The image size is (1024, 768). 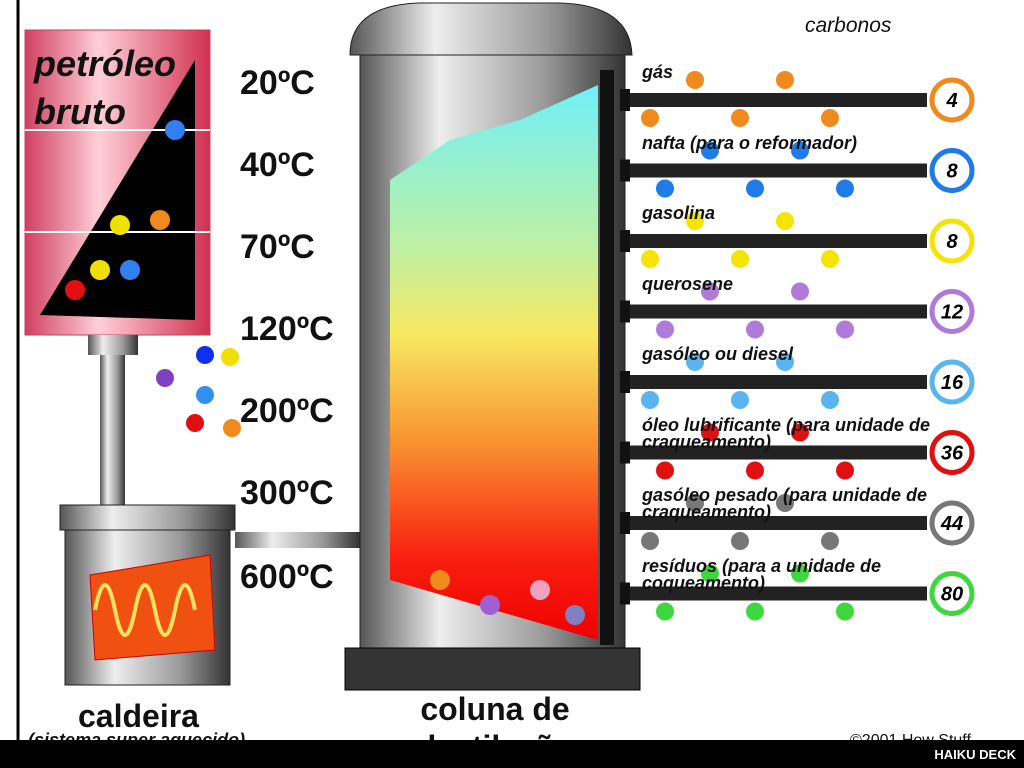 I want to click on fraction-name: querosene, so click(x=688, y=283).